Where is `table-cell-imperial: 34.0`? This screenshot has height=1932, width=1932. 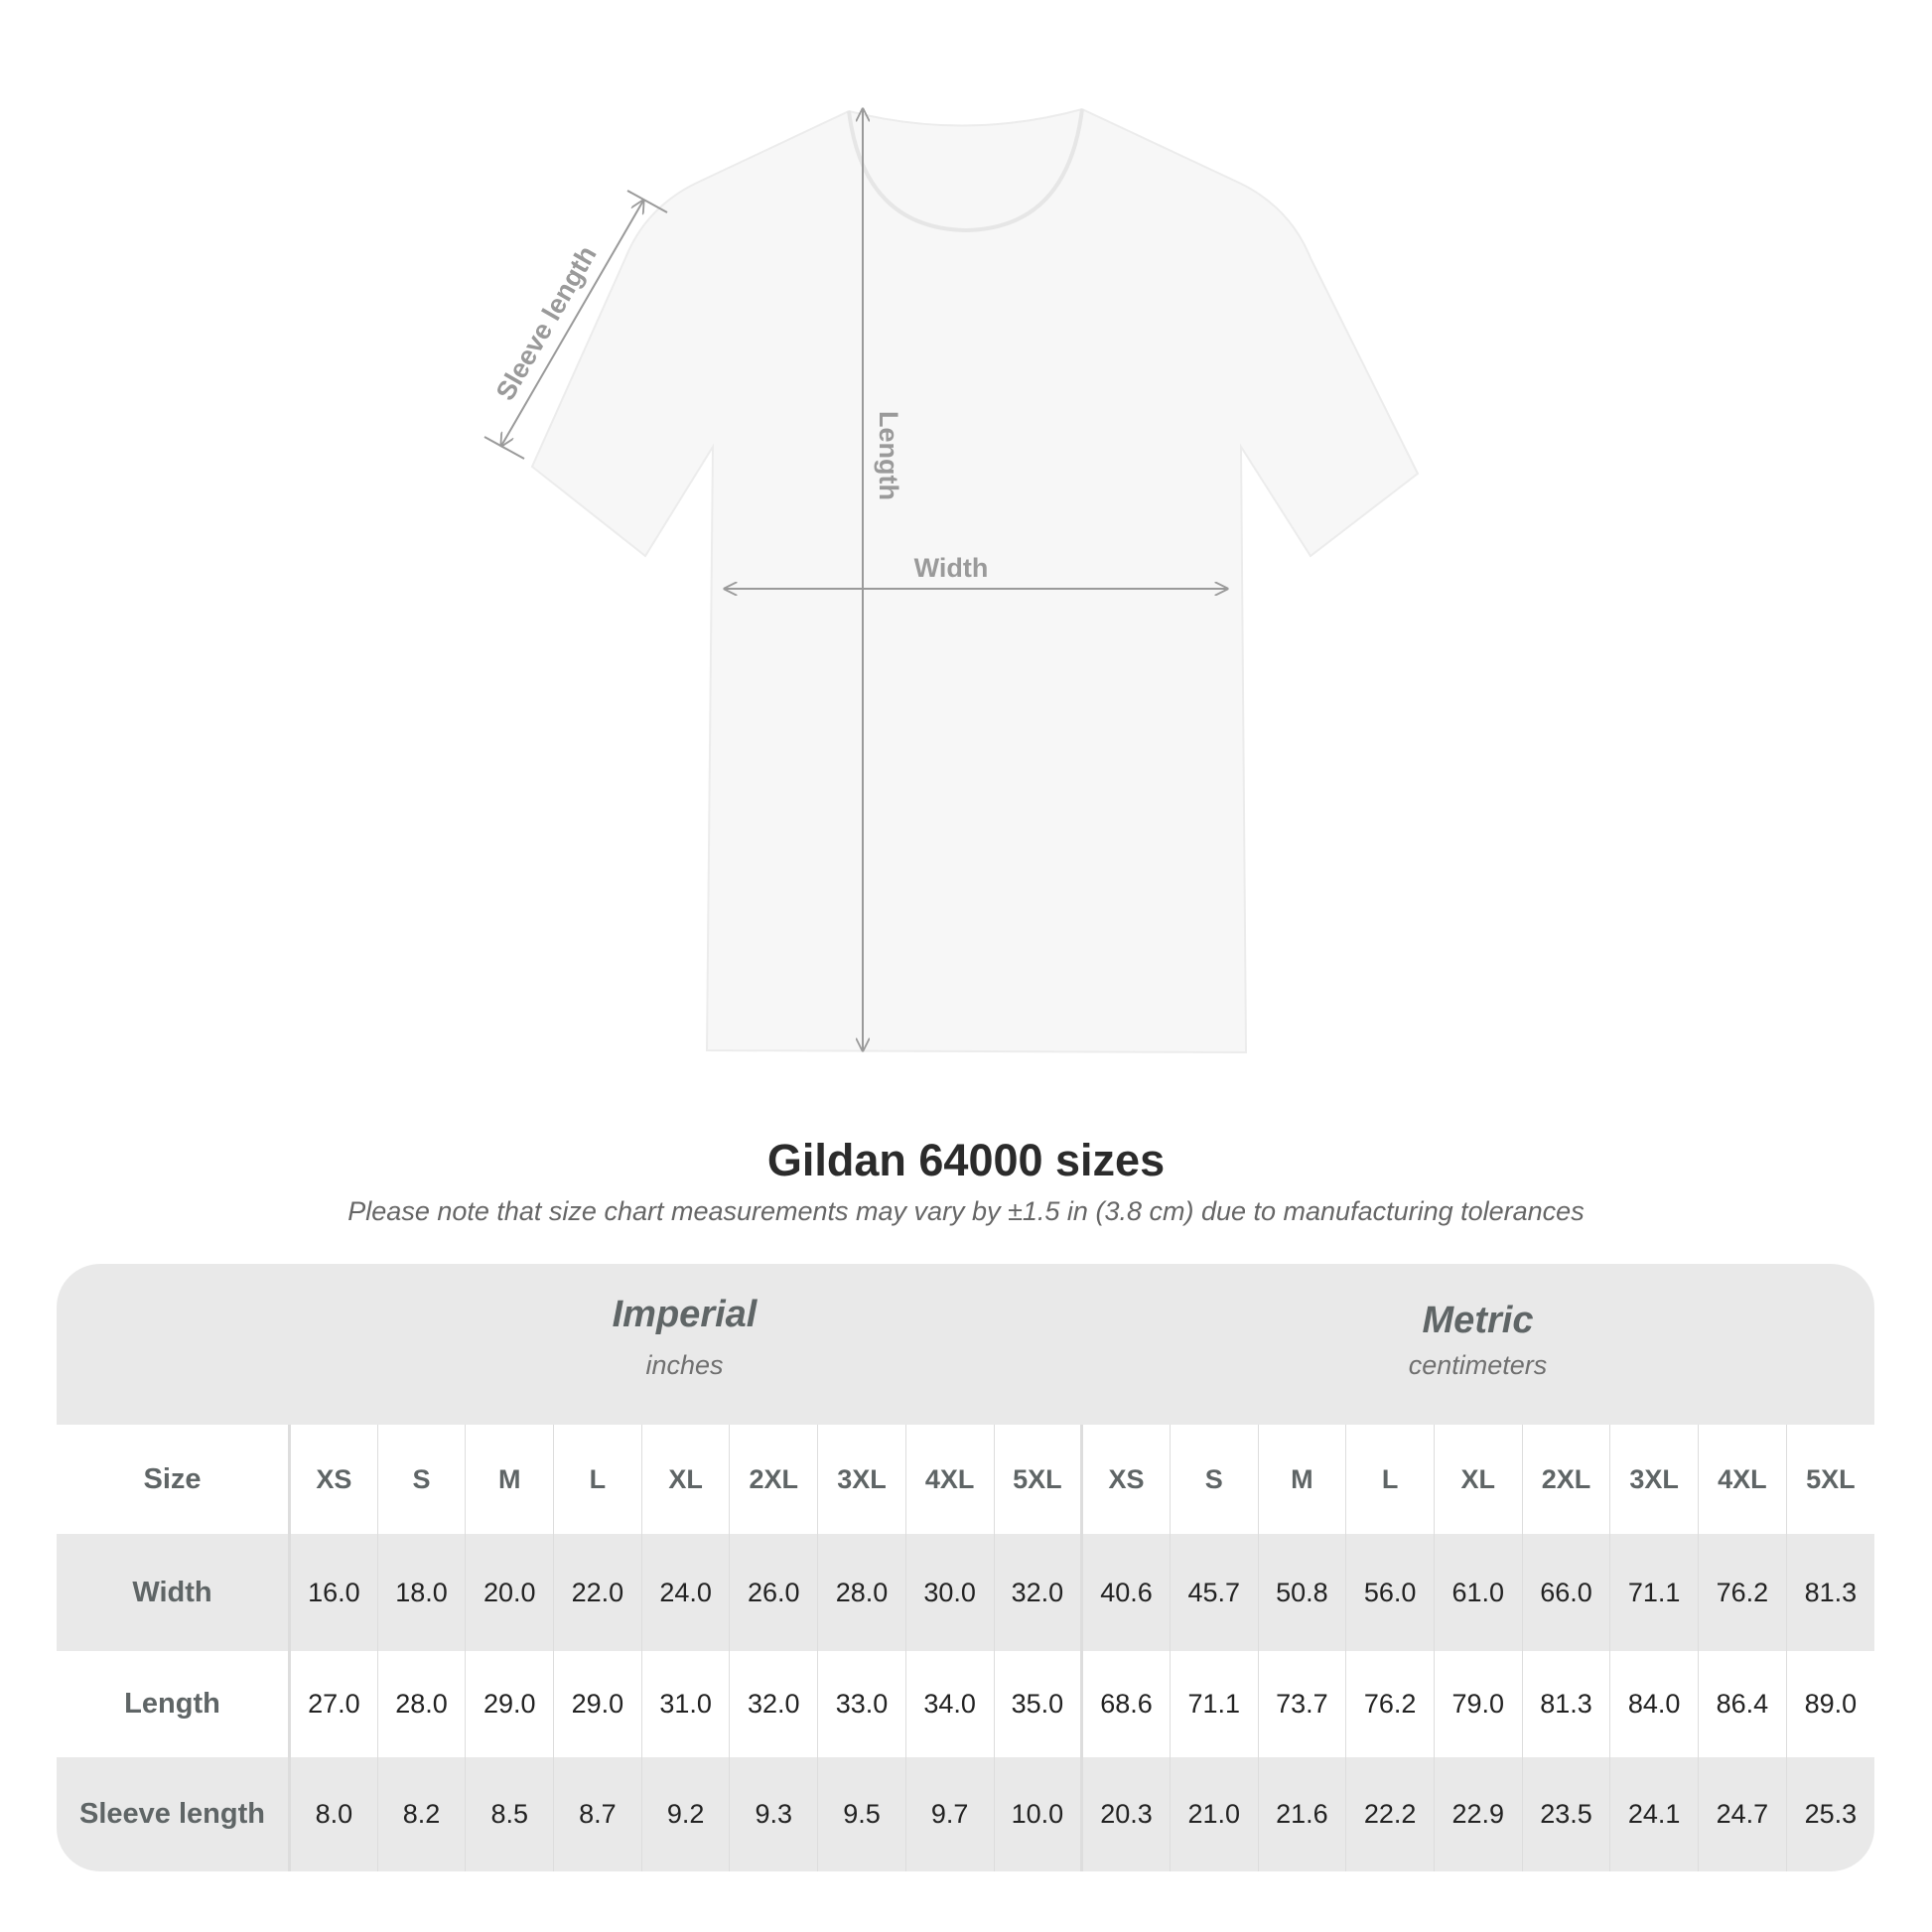 table-cell-imperial: 34.0 is located at coordinates (949, 1704).